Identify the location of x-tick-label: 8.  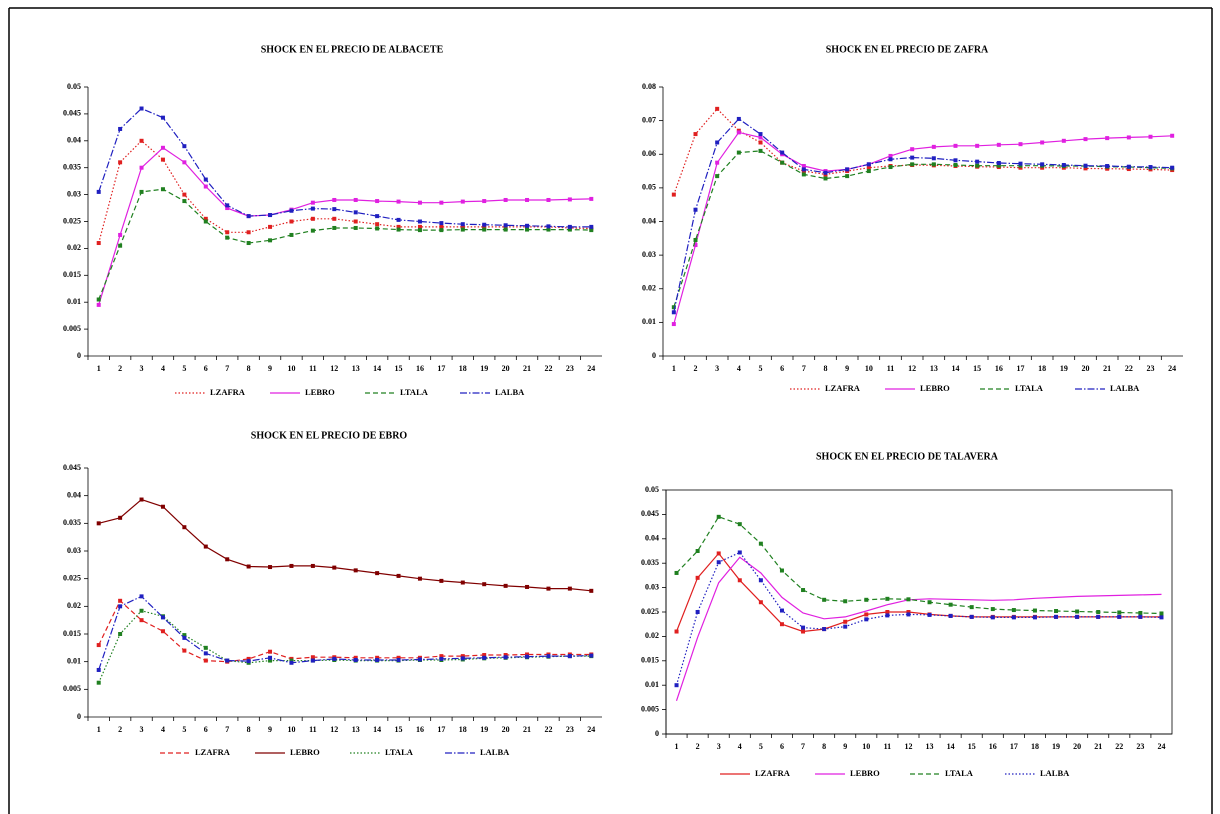
(249, 368).